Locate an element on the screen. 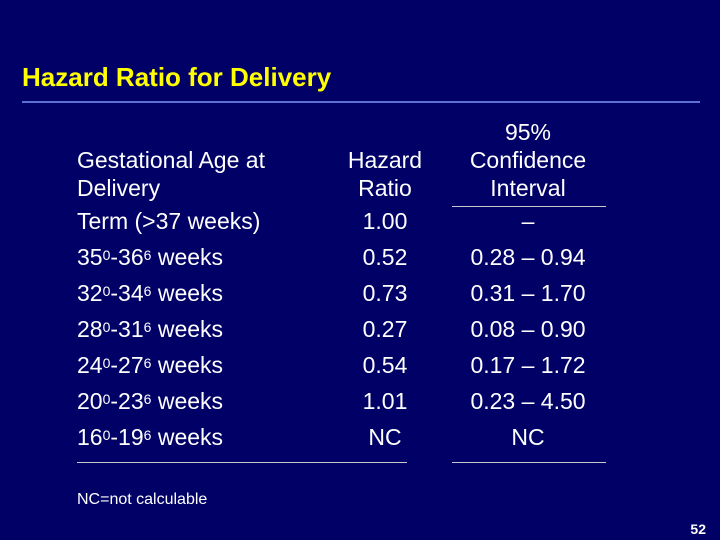  header-text: Gestational Age at is located at coordinates (171, 160).